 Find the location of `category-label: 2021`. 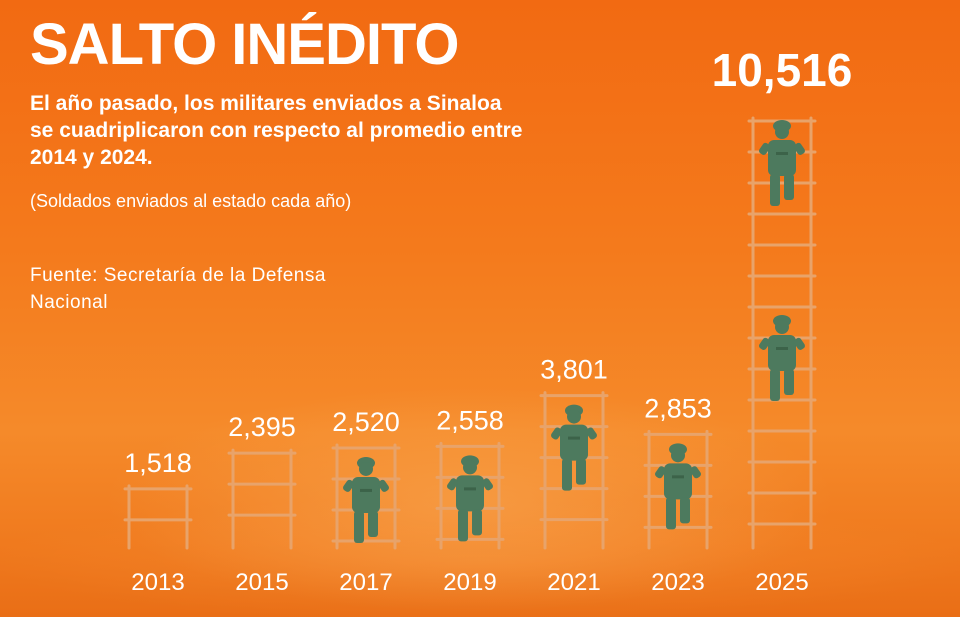

category-label: 2021 is located at coordinates (573, 582).